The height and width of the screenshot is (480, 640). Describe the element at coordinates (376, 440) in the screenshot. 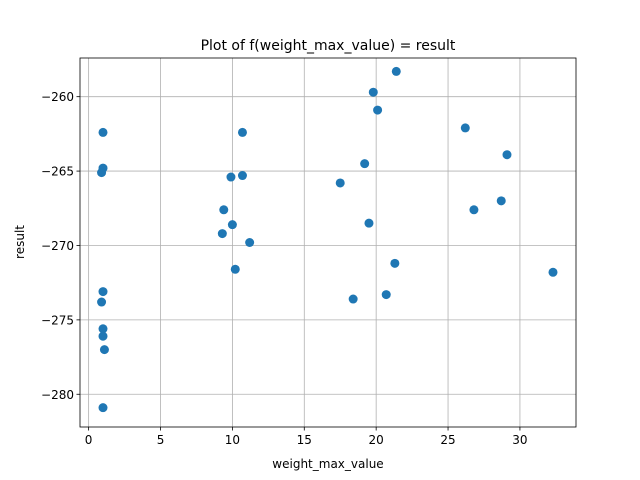

I see `x-tick-label: 20` at that location.